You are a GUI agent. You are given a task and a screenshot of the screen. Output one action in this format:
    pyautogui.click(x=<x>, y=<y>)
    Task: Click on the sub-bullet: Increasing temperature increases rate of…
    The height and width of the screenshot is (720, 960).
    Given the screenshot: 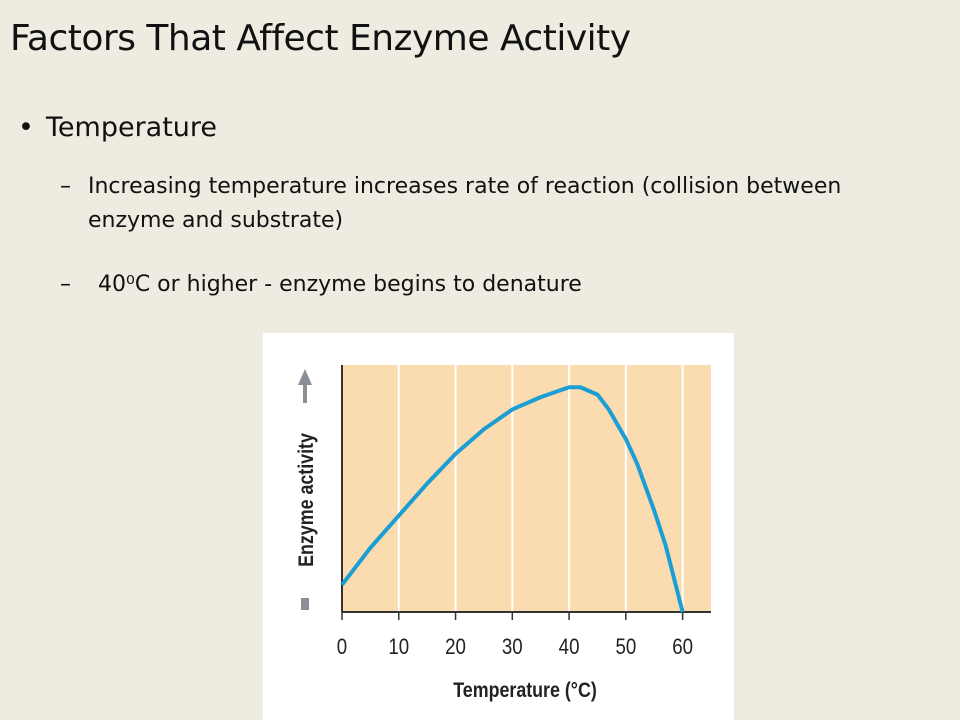 What is the action you would take?
    pyautogui.click(x=454, y=204)
    